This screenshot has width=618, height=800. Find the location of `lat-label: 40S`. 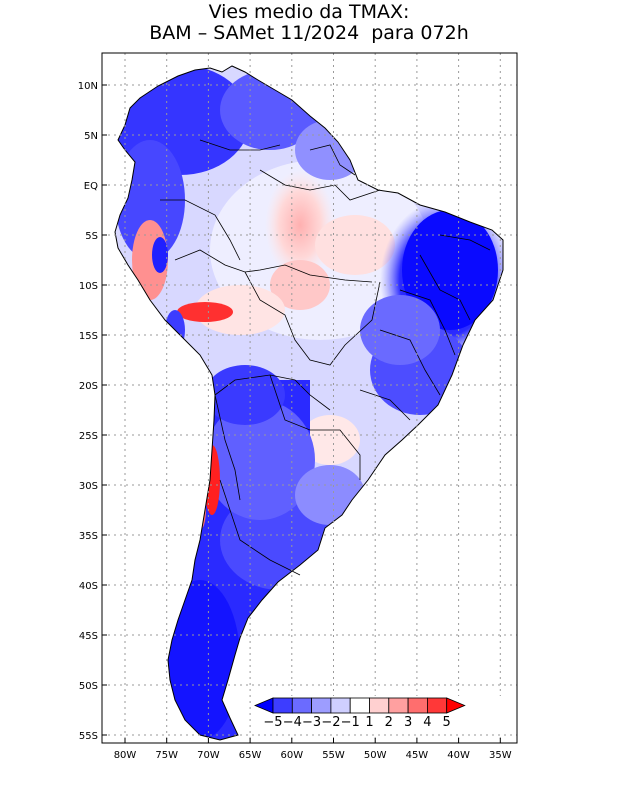

lat-label: 40S is located at coordinates (88, 586).